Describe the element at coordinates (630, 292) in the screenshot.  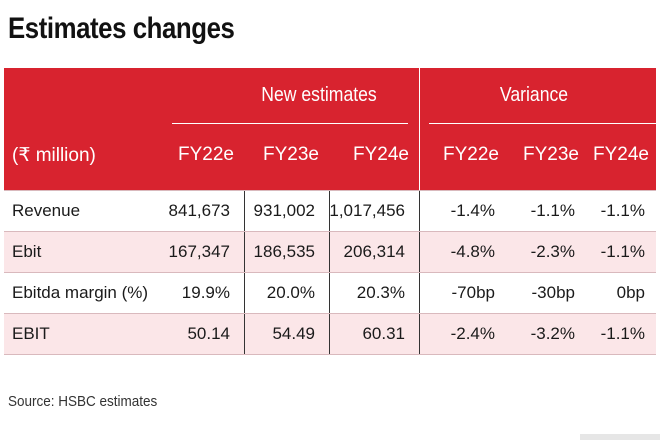
I see `variance-cell: 0bp` at that location.